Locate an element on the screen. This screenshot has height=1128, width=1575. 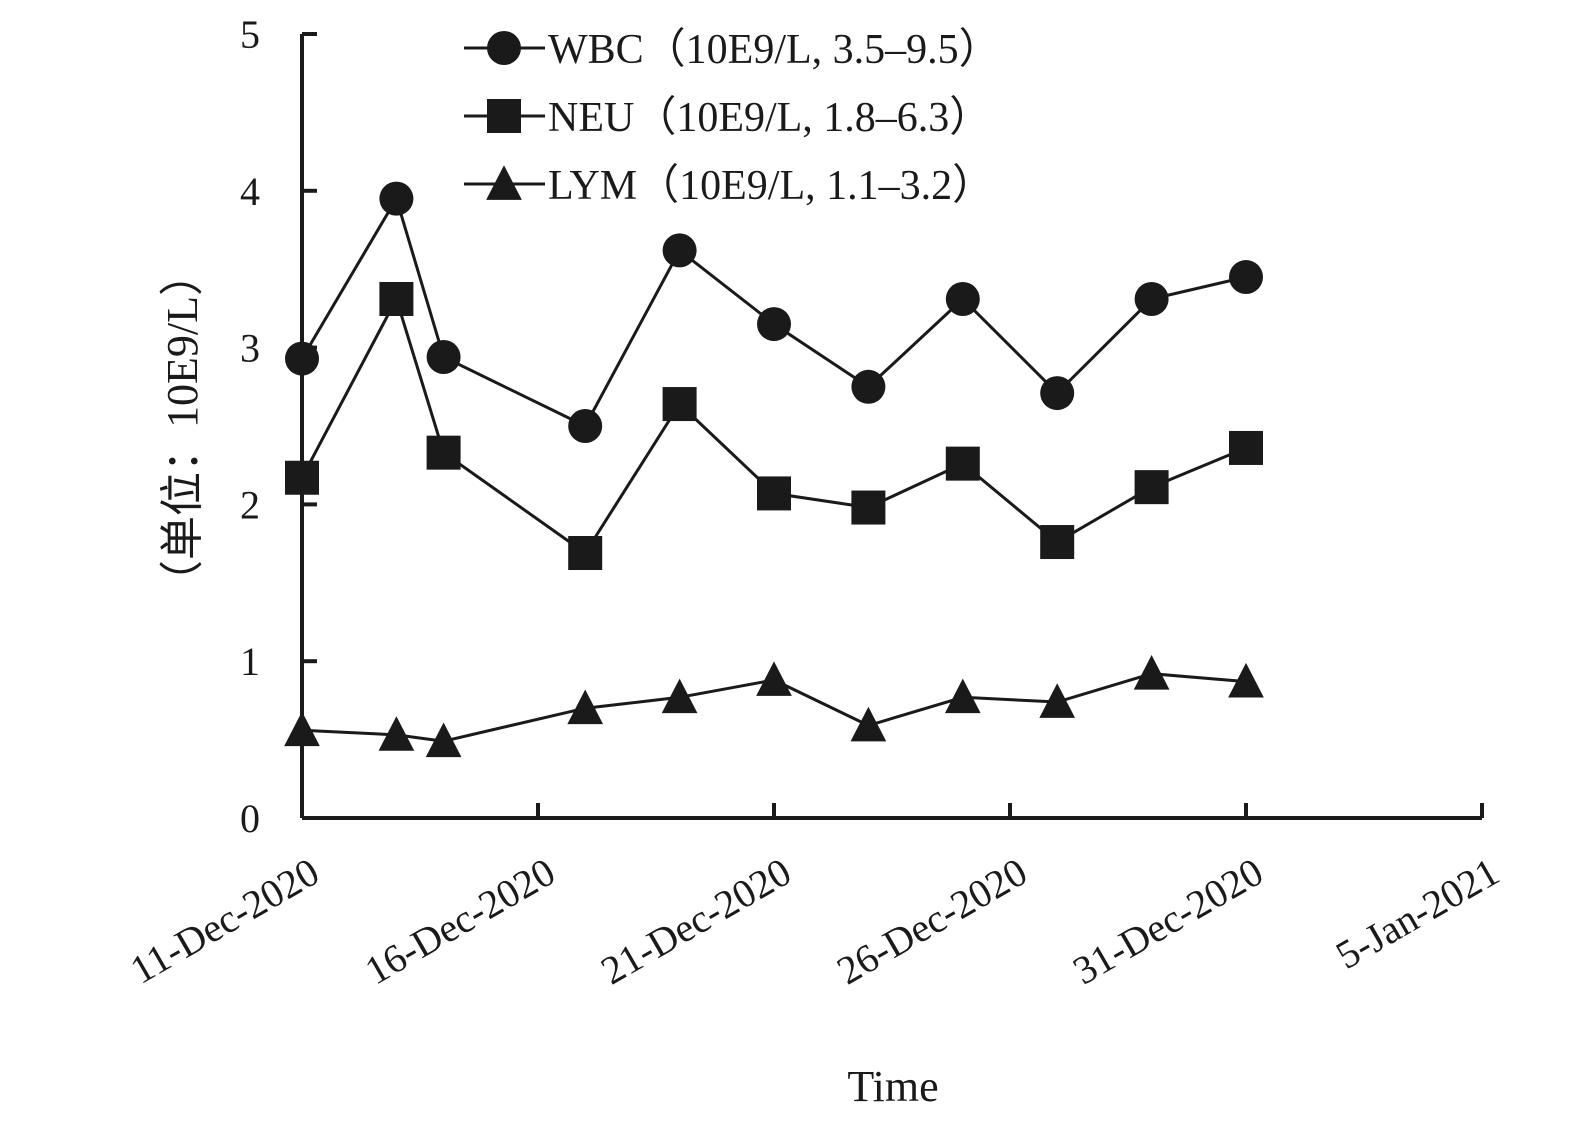
legend-marker-square is located at coordinates (504, 116).